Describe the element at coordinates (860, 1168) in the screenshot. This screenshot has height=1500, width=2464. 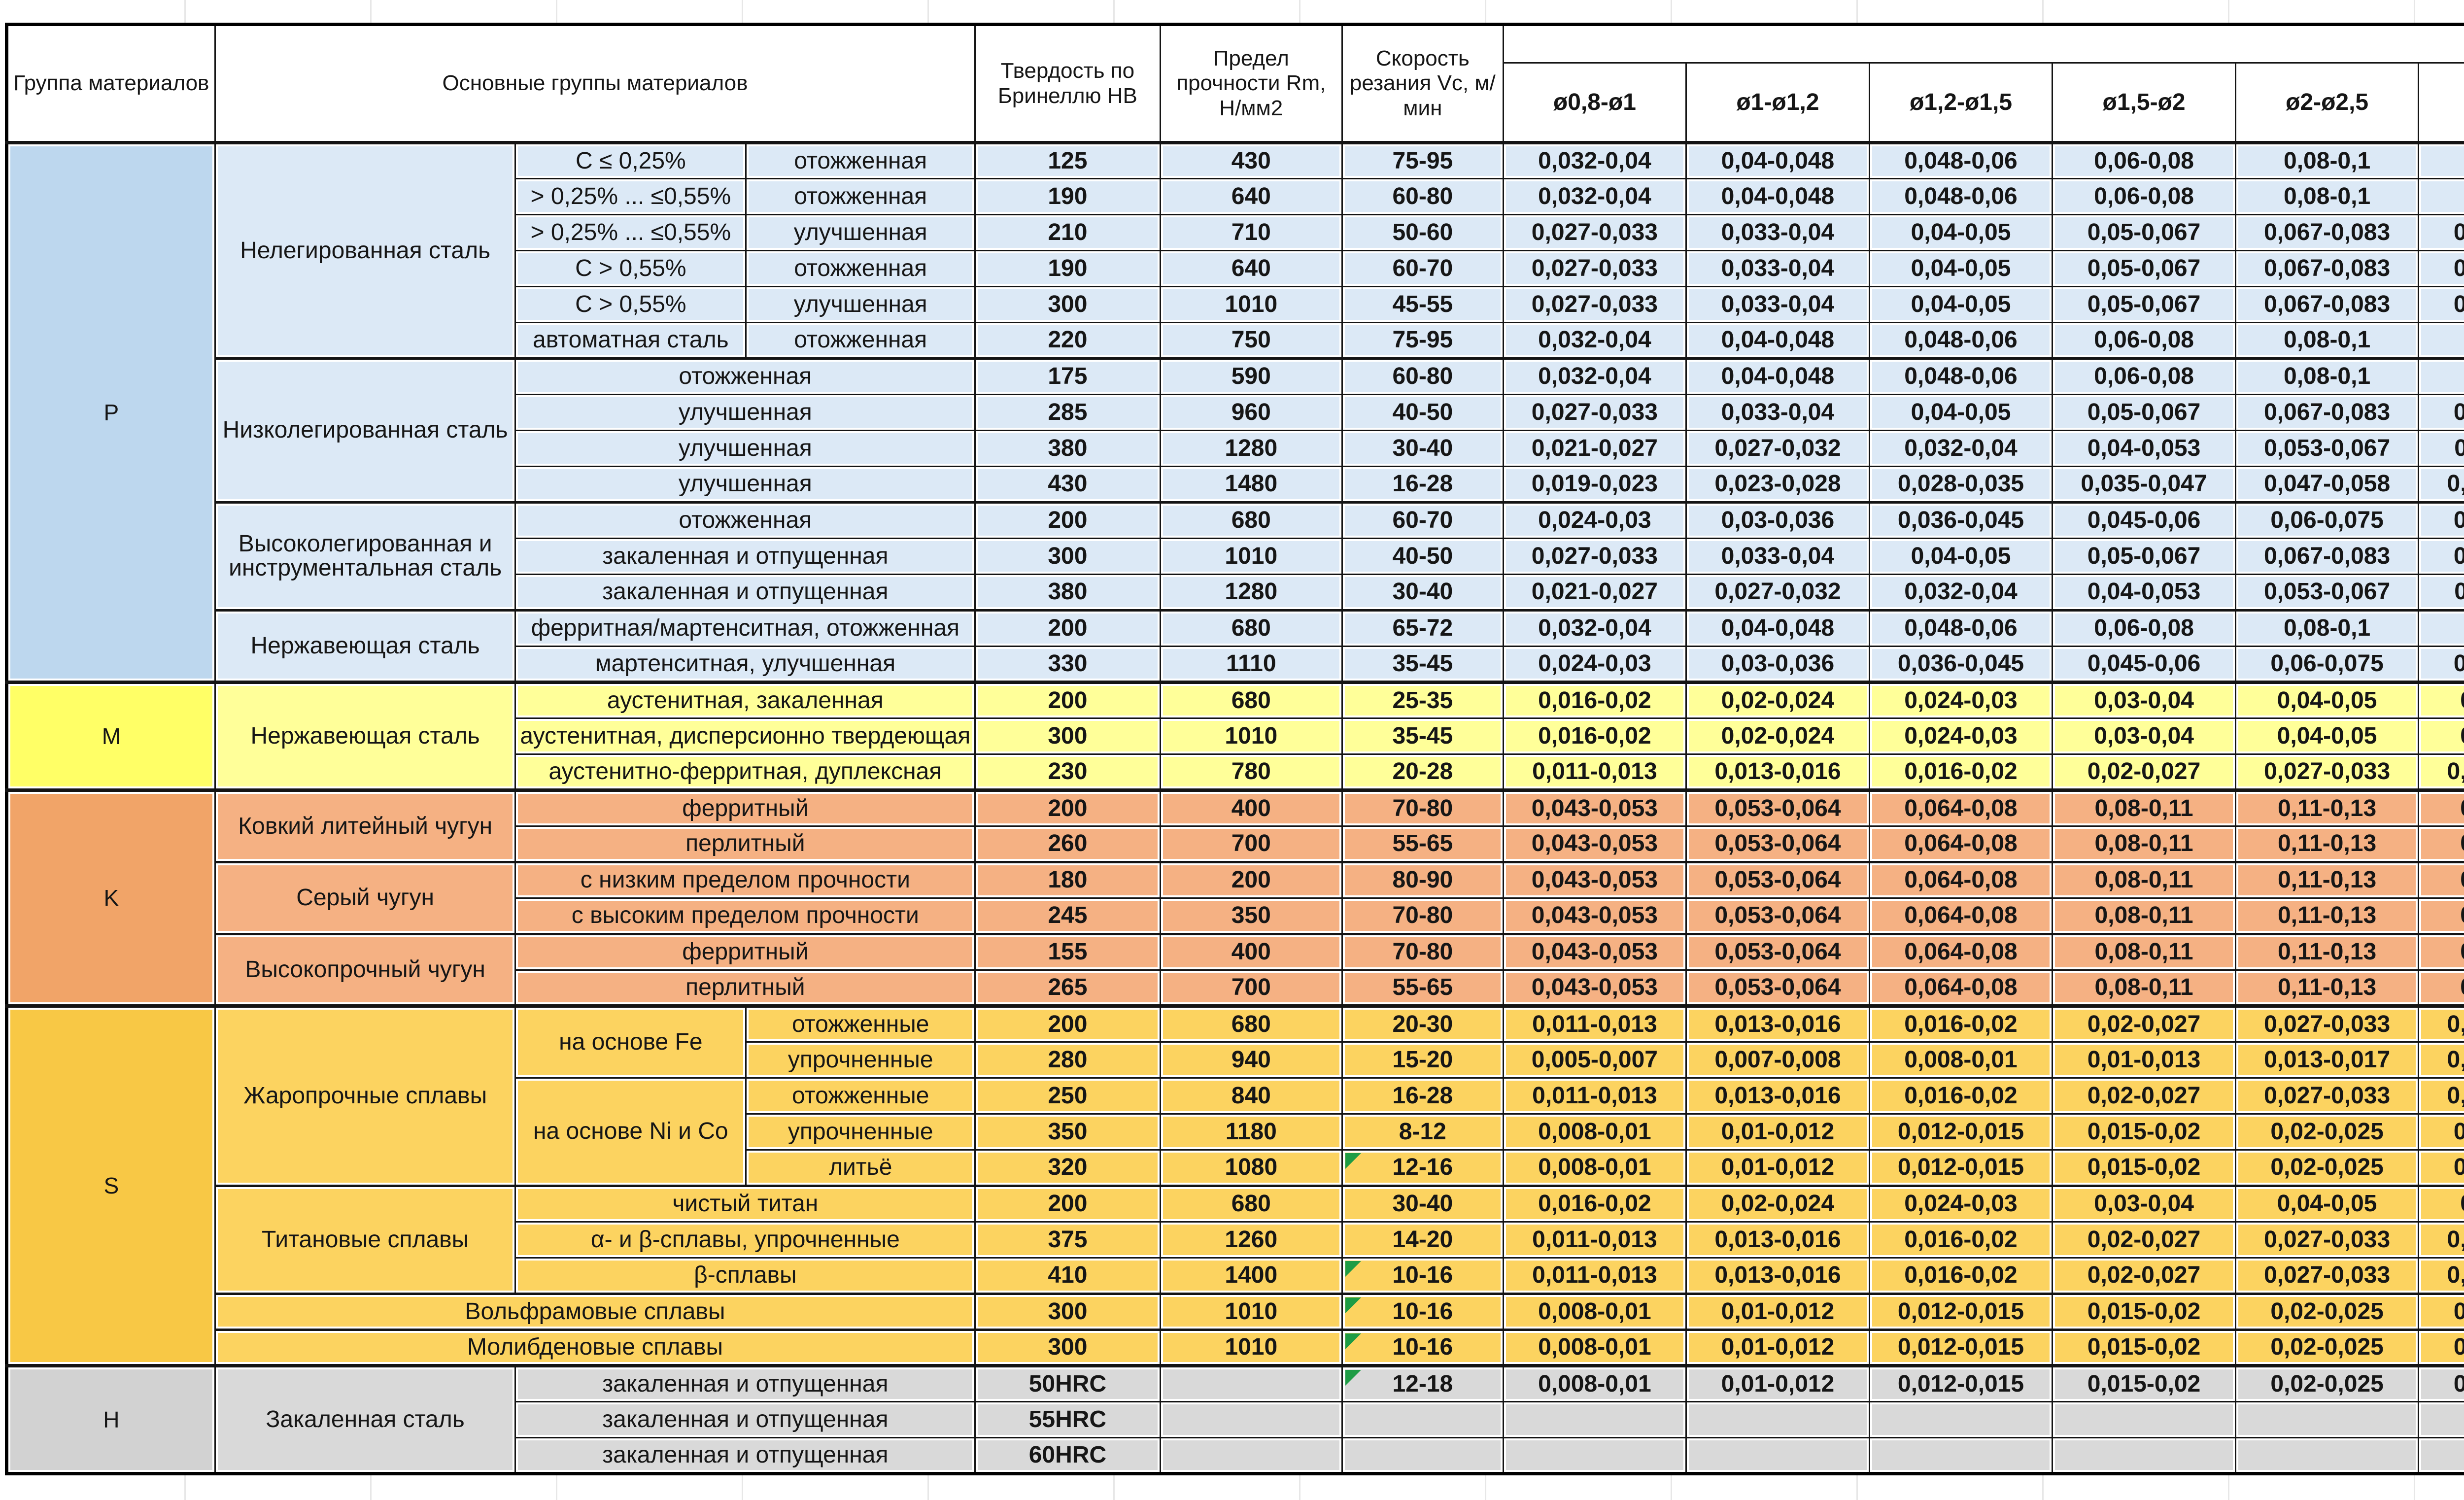
I see `material-condition-cell: литьё` at that location.